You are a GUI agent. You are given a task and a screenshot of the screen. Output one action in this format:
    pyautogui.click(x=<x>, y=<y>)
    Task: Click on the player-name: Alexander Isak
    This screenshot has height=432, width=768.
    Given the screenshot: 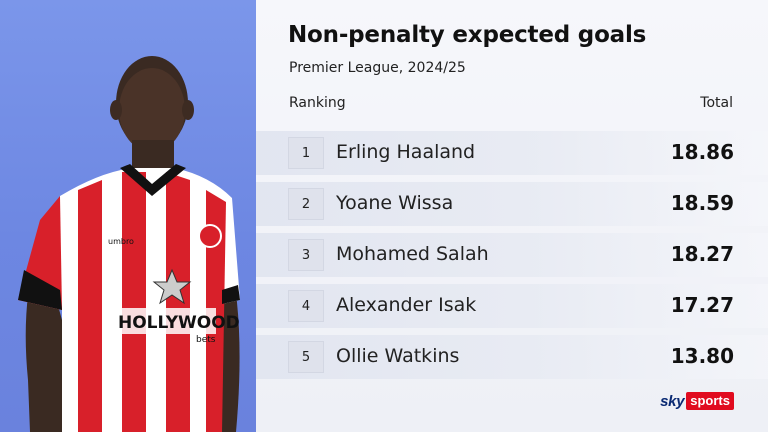 What is the action you would take?
    pyautogui.click(x=406, y=305)
    